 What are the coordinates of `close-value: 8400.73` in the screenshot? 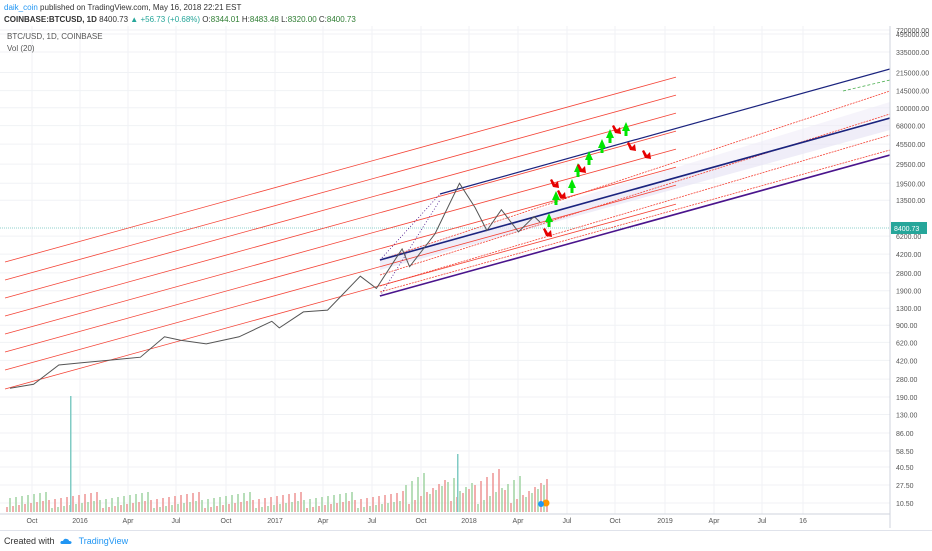 It's located at (341, 19).